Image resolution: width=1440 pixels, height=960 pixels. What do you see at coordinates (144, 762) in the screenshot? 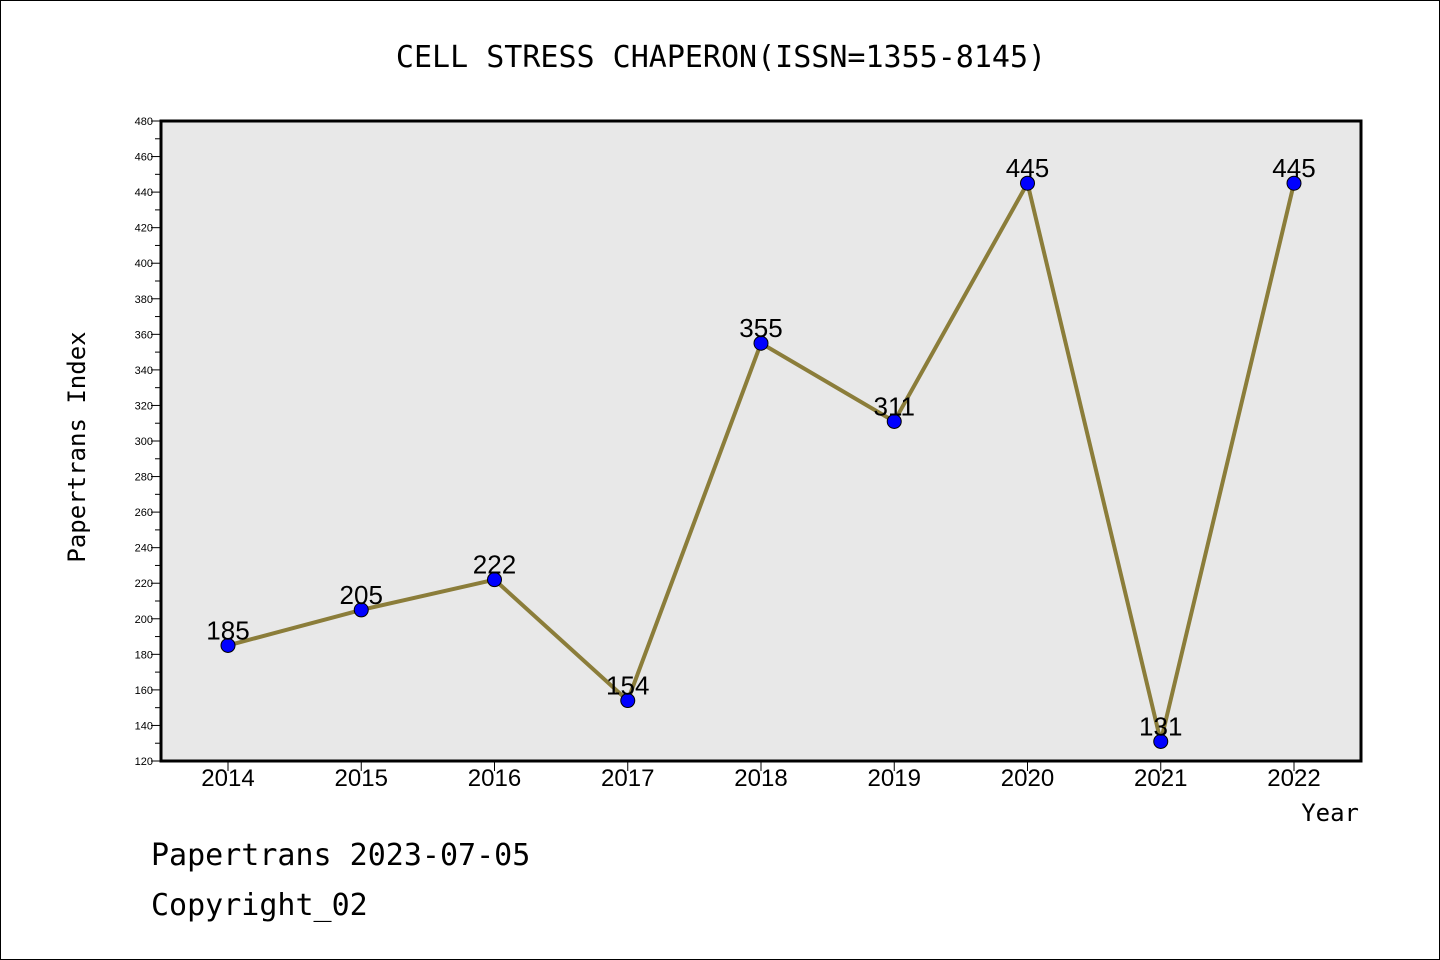
I see `y-tick-label: 120` at bounding box center [144, 762].